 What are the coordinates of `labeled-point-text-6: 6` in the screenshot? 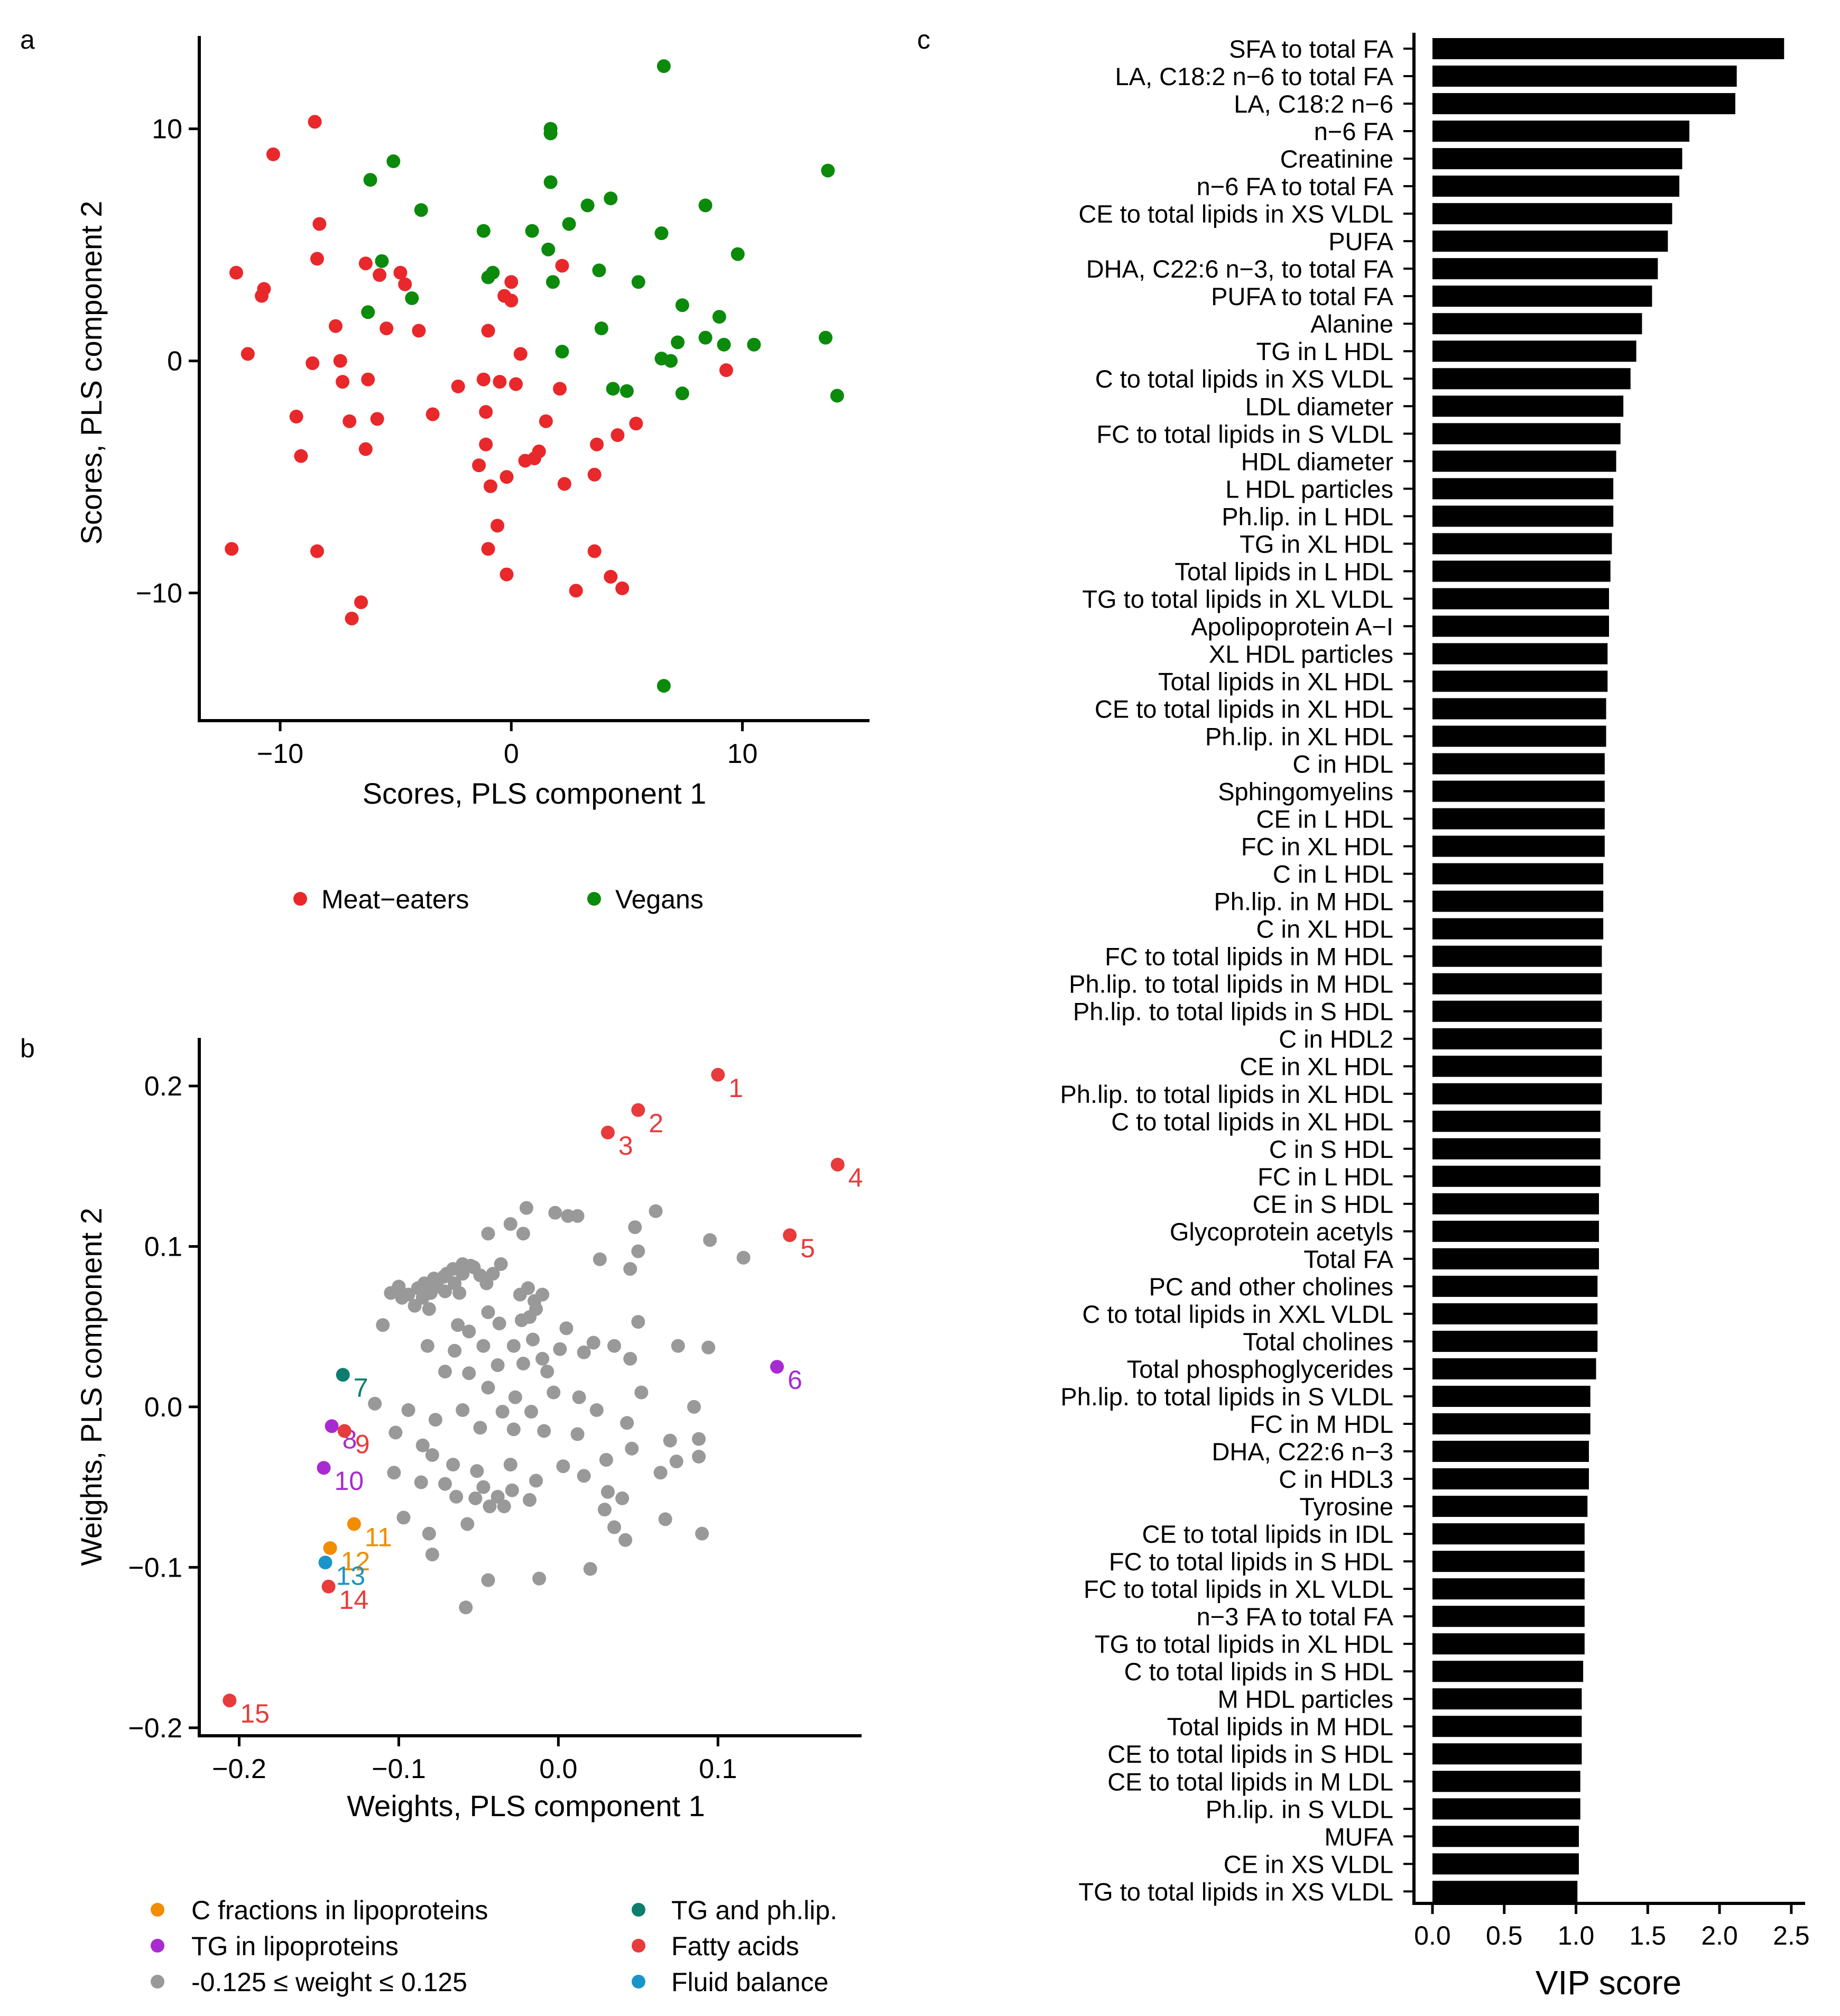 It's located at (795, 1380).